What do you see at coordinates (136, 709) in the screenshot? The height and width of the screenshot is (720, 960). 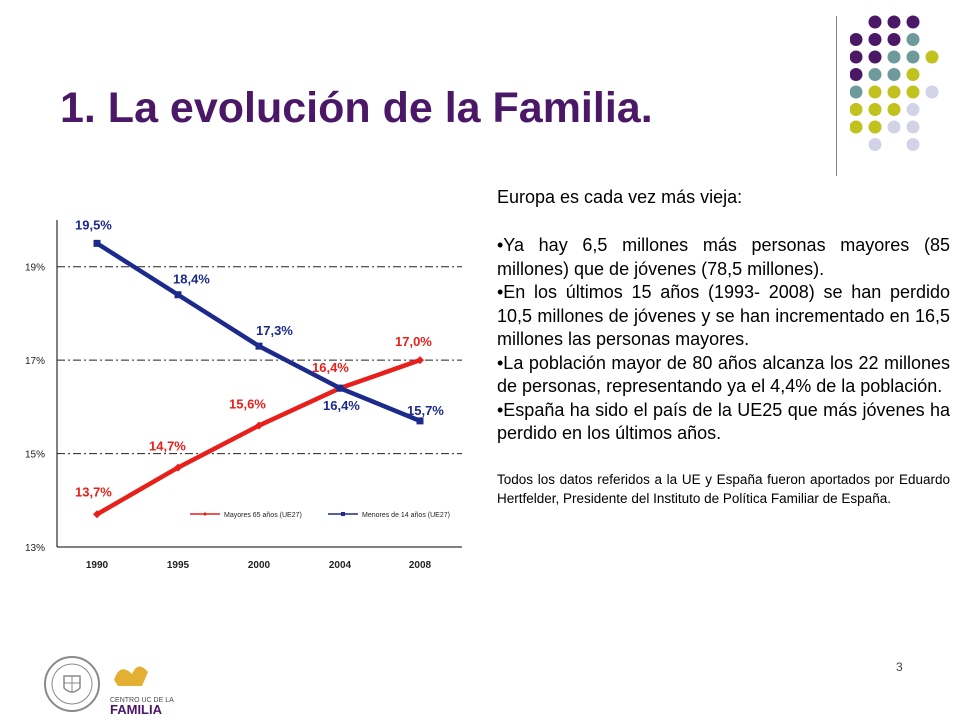 I see `logo-text-line-2: FAMILIA` at bounding box center [136, 709].